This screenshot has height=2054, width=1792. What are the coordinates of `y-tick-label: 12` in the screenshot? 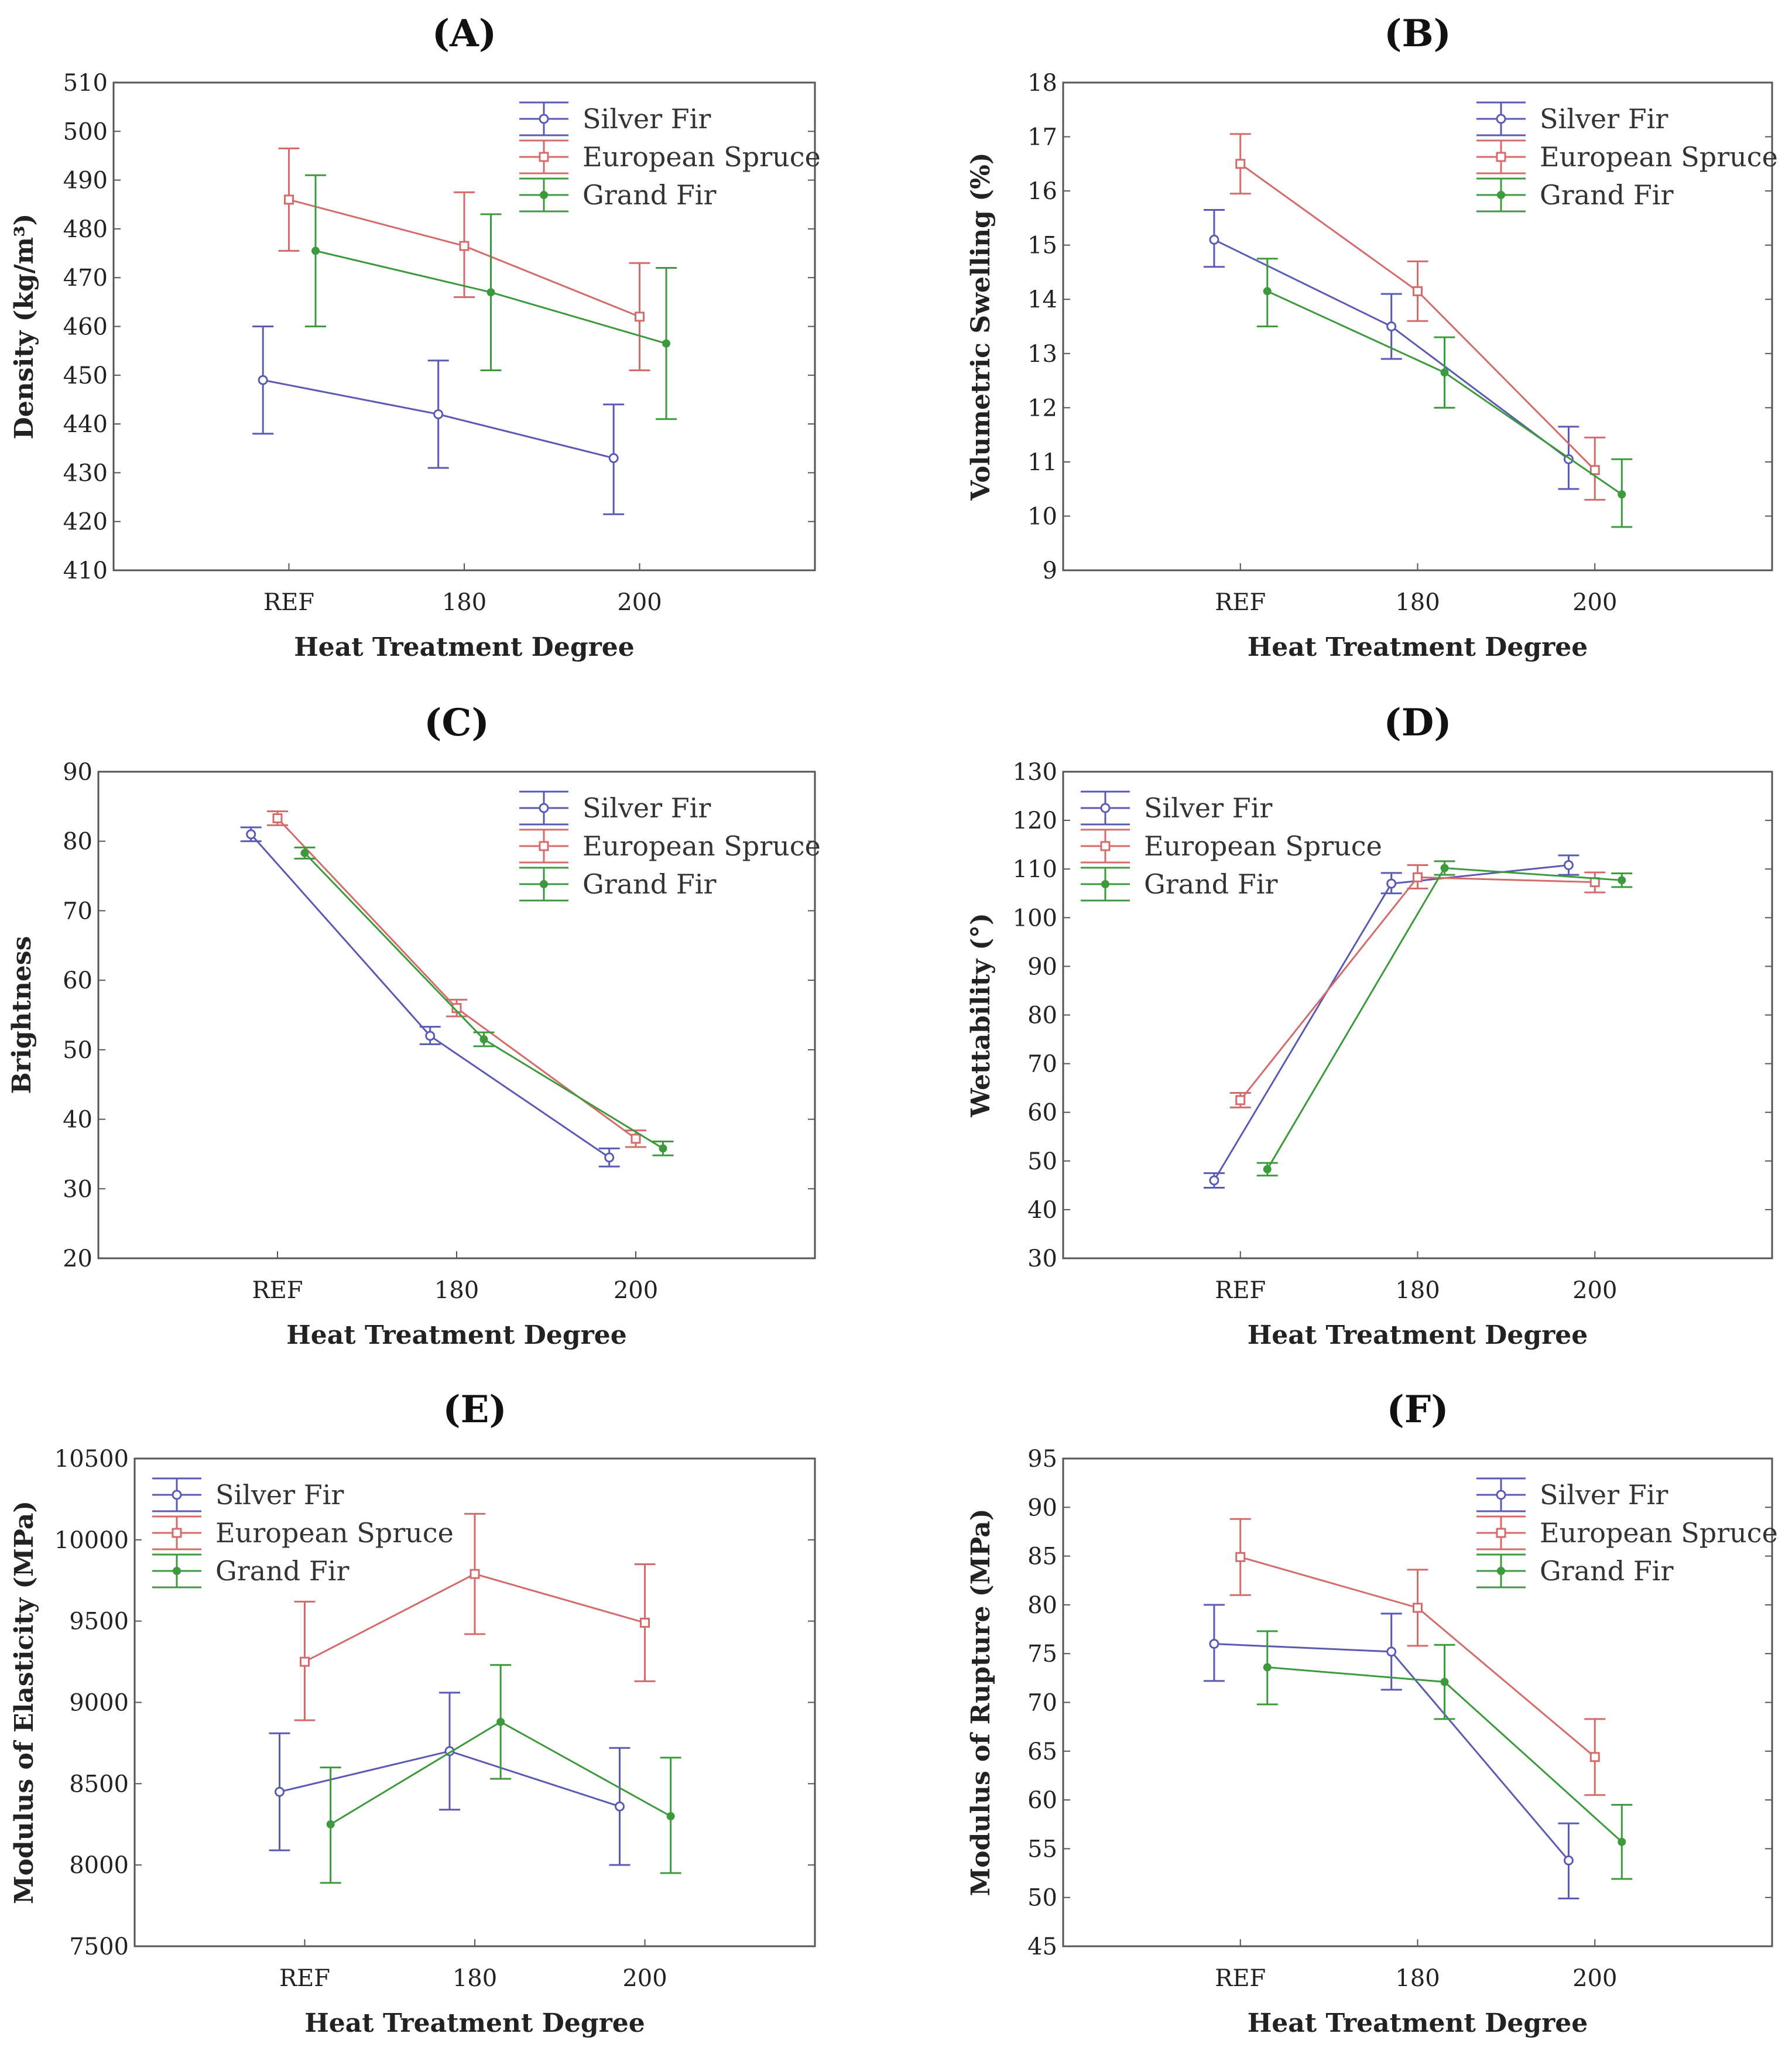 It's located at (1042, 408).